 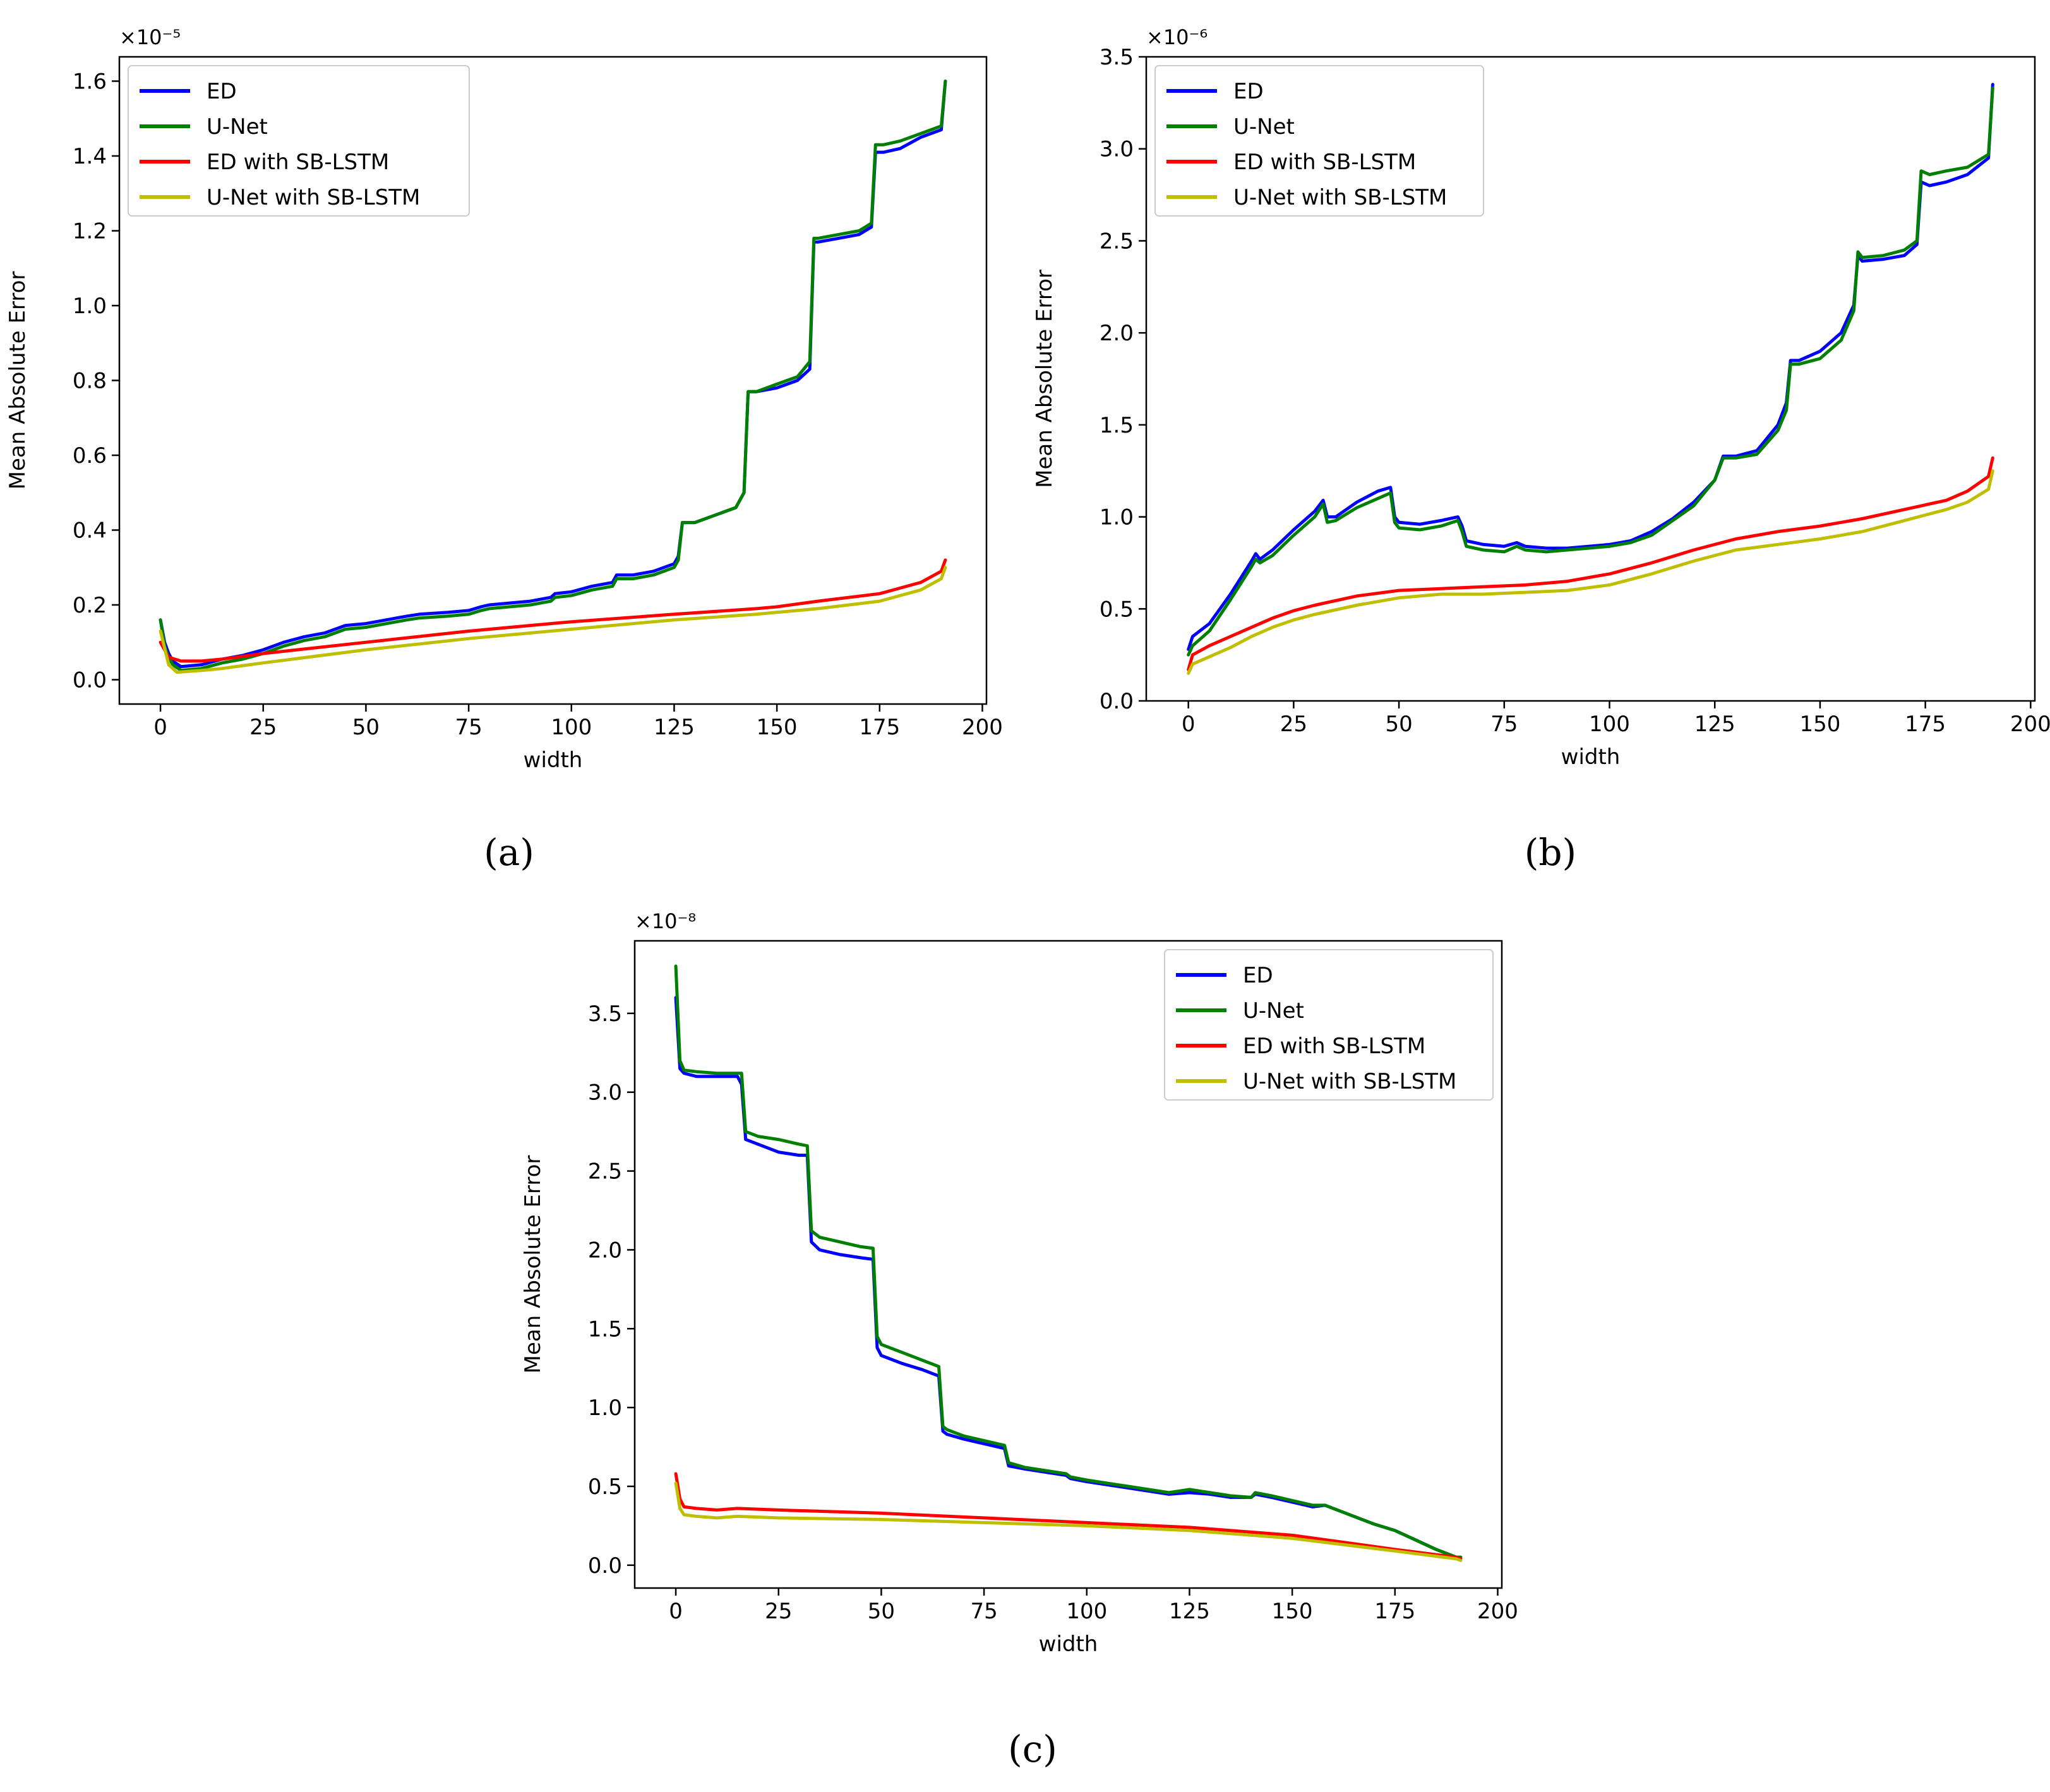 What do you see at coordinates (509, 852) in the screenshot?
I see `panel-caption: (a)` at bounding box center [509, 852].